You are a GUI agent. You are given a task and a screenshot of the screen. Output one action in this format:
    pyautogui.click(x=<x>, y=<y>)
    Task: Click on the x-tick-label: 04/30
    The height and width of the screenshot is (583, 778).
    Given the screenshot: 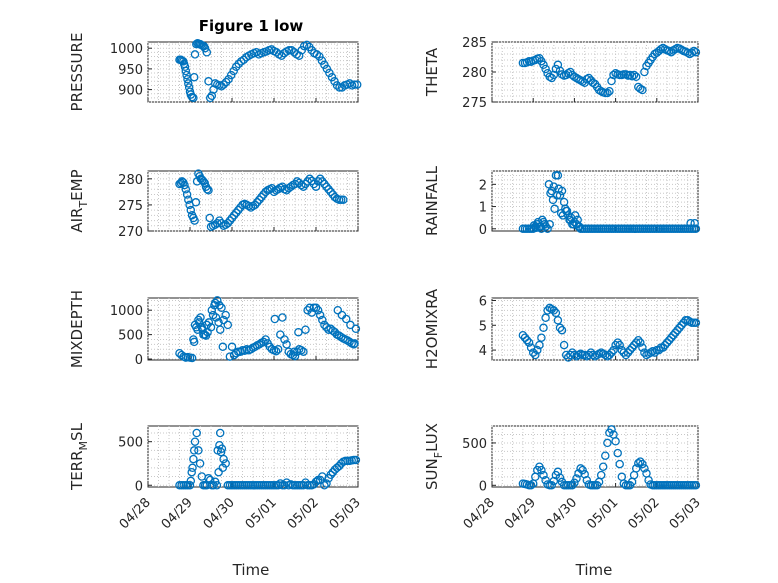 What is the action you would take?
    pyautogui.click(x=561, y=513)
    